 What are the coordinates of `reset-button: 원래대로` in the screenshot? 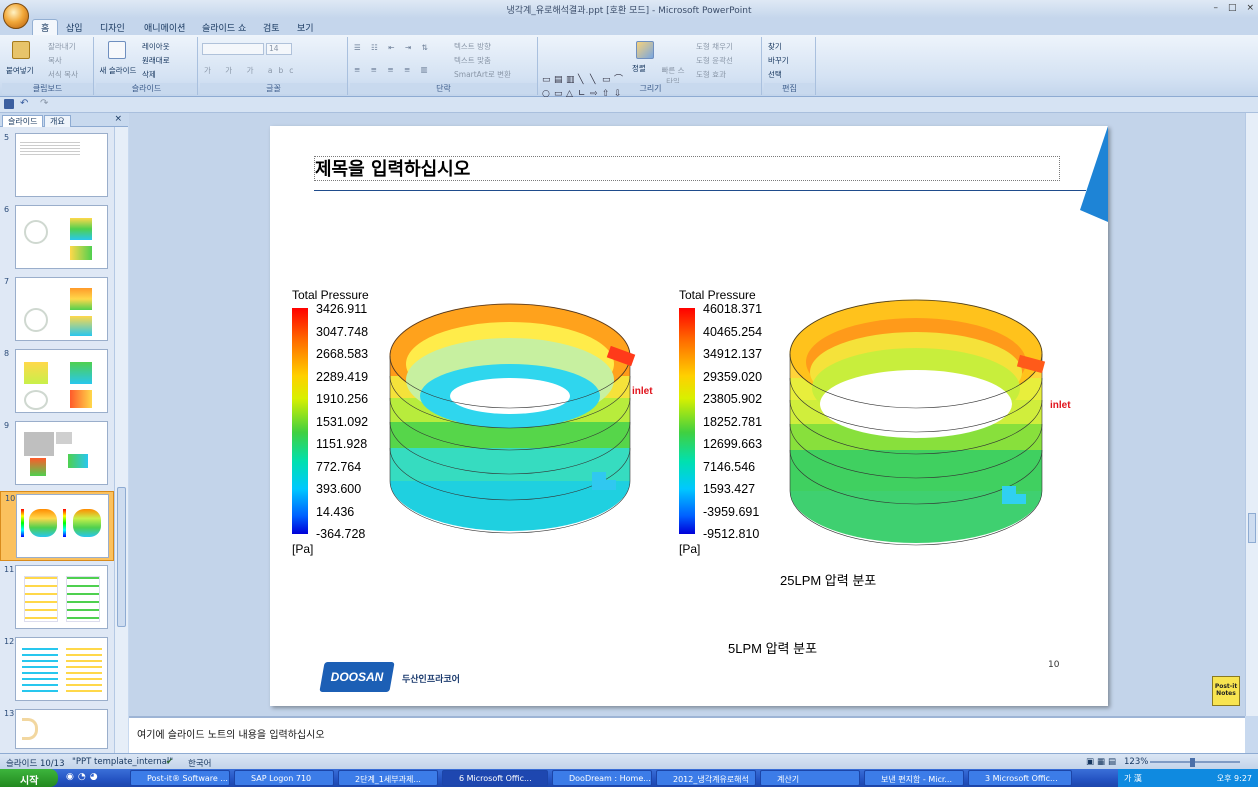 It's located at (156, 60).